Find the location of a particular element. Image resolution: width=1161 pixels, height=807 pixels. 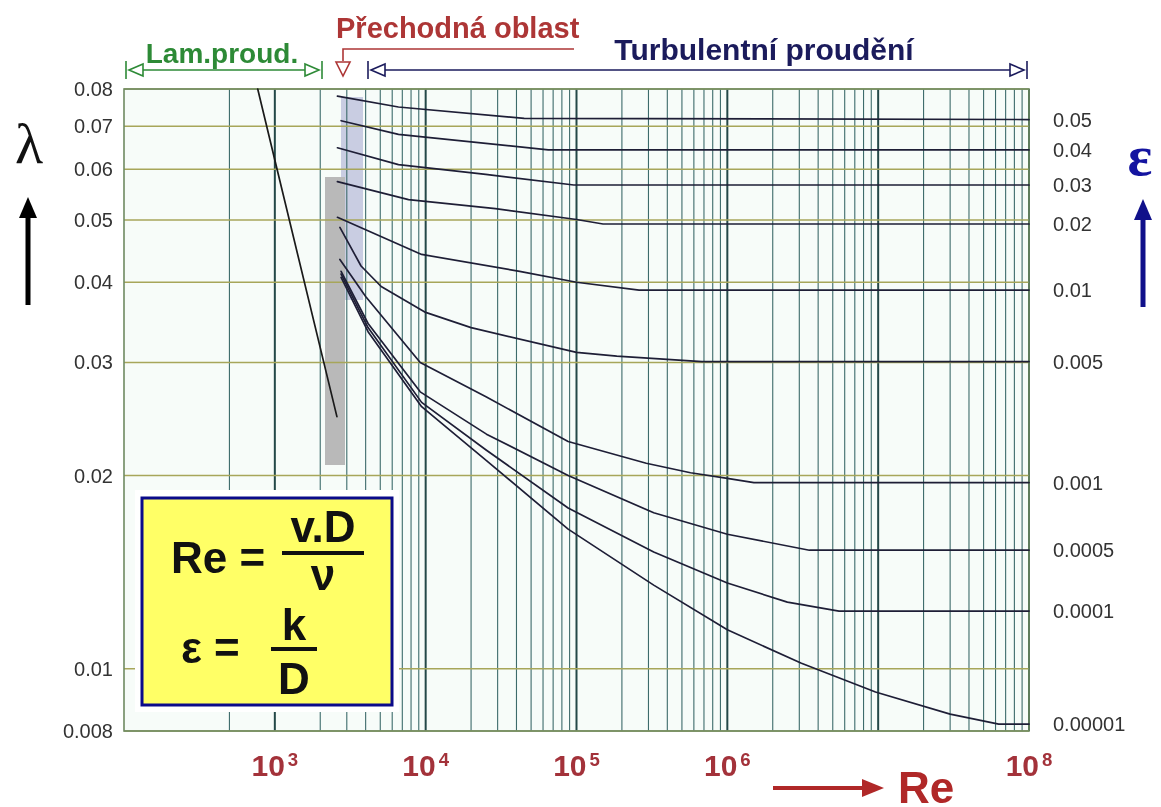

x-tick-label: 10$^{4}$ is located at coordinates (426, 765).